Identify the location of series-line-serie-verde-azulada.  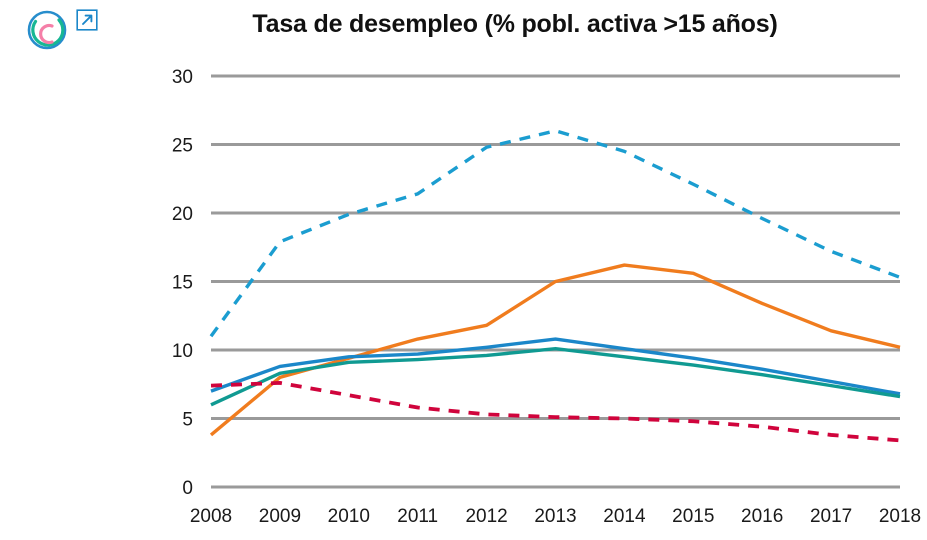
(555, 376).